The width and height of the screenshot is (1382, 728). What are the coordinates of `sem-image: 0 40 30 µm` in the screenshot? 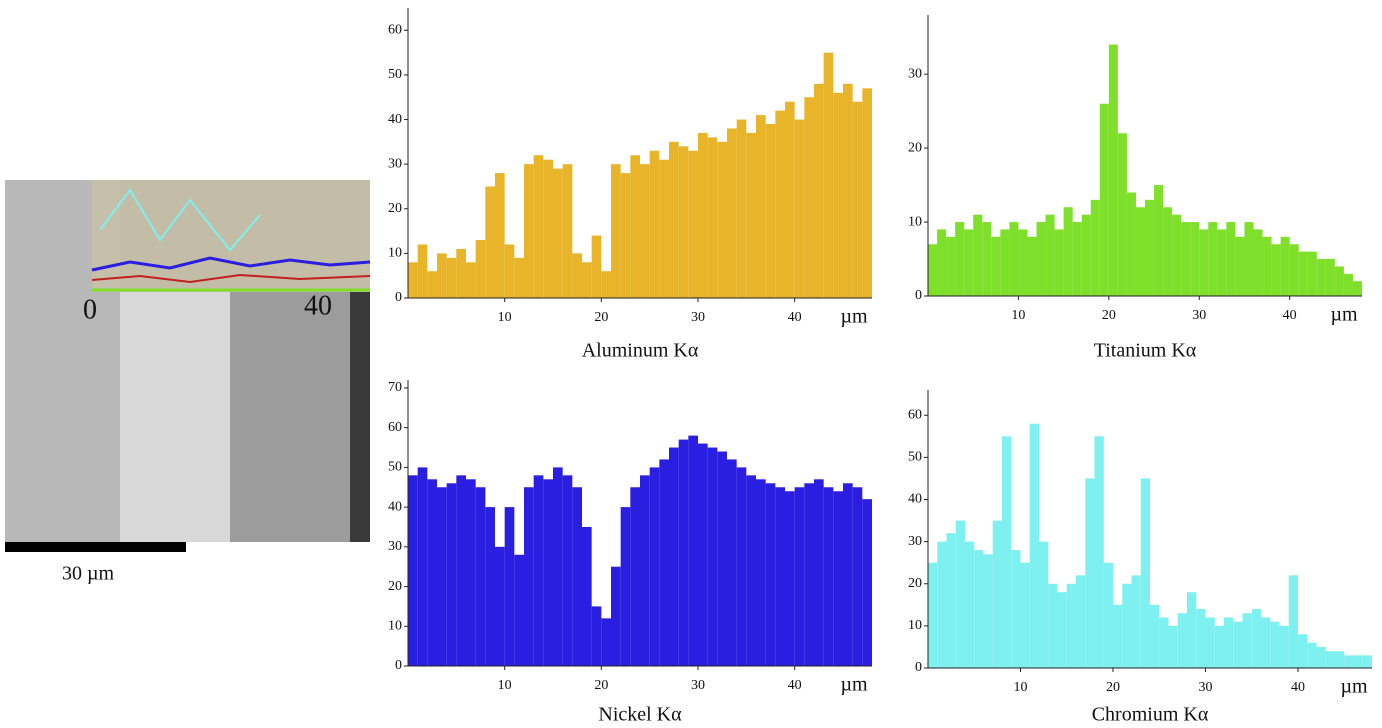 It's located at (188, 382).